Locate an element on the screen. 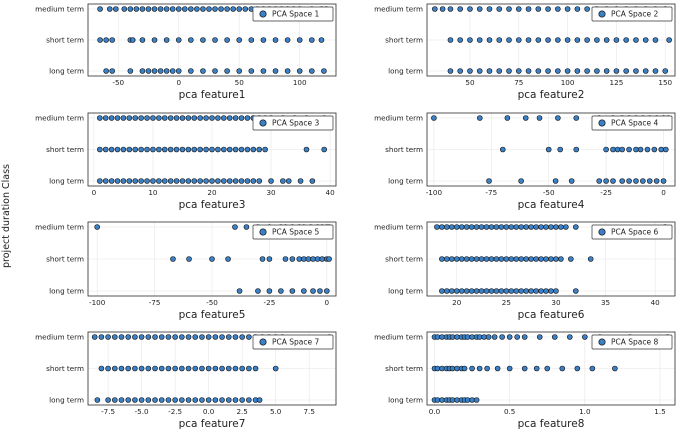 The width and height of the screenshot is (680, 433). legend-label: PCA Space 8 is located at coordinates (635, 342).